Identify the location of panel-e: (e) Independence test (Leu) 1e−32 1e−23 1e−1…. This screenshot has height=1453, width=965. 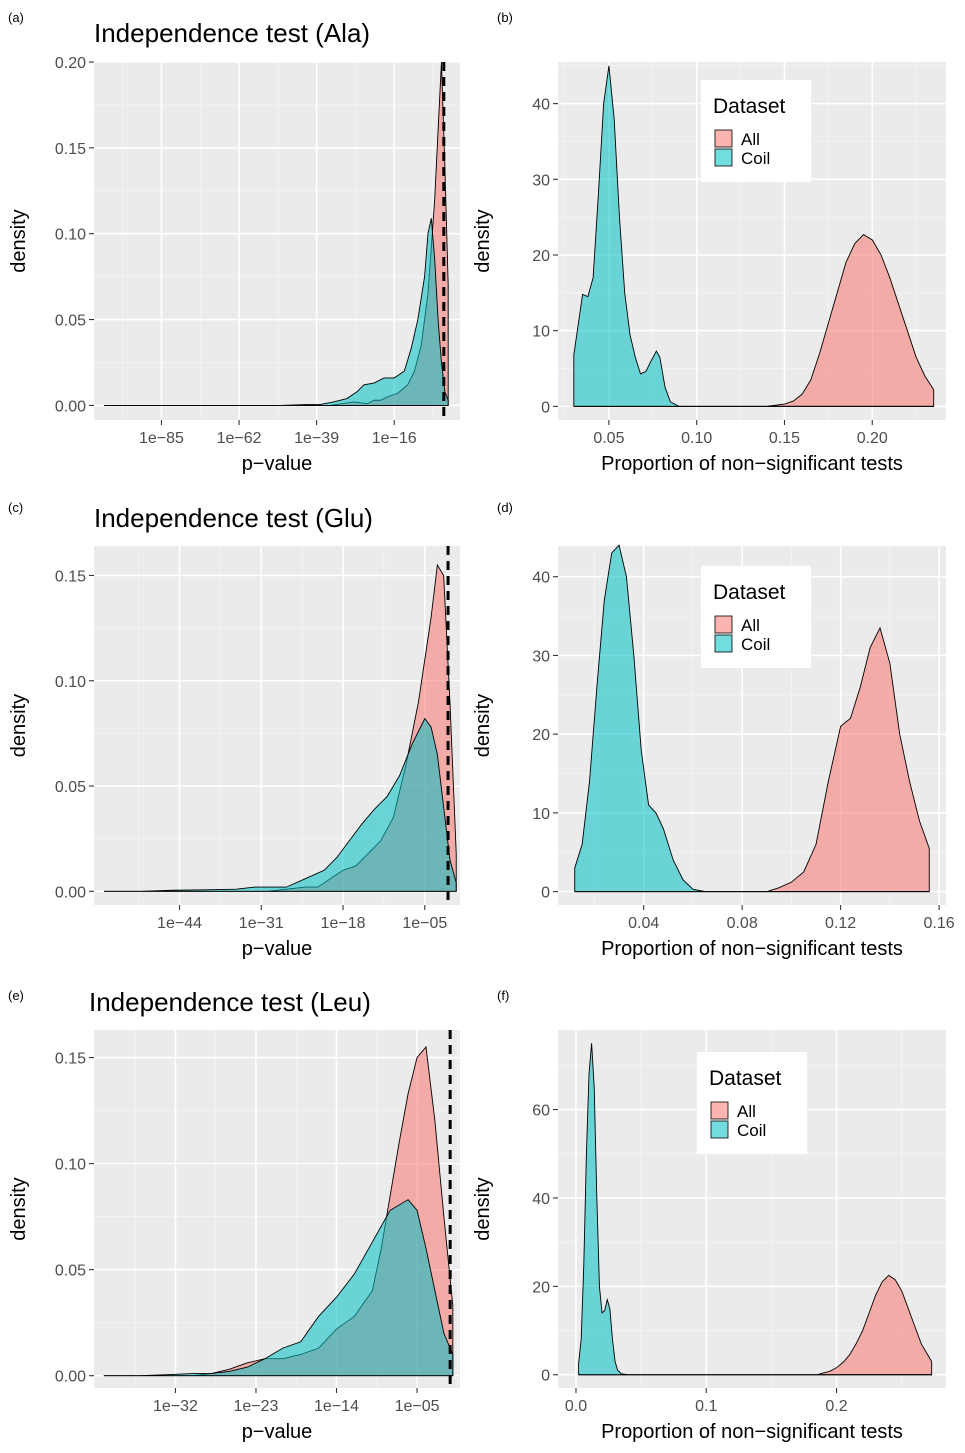
(234, 1215).